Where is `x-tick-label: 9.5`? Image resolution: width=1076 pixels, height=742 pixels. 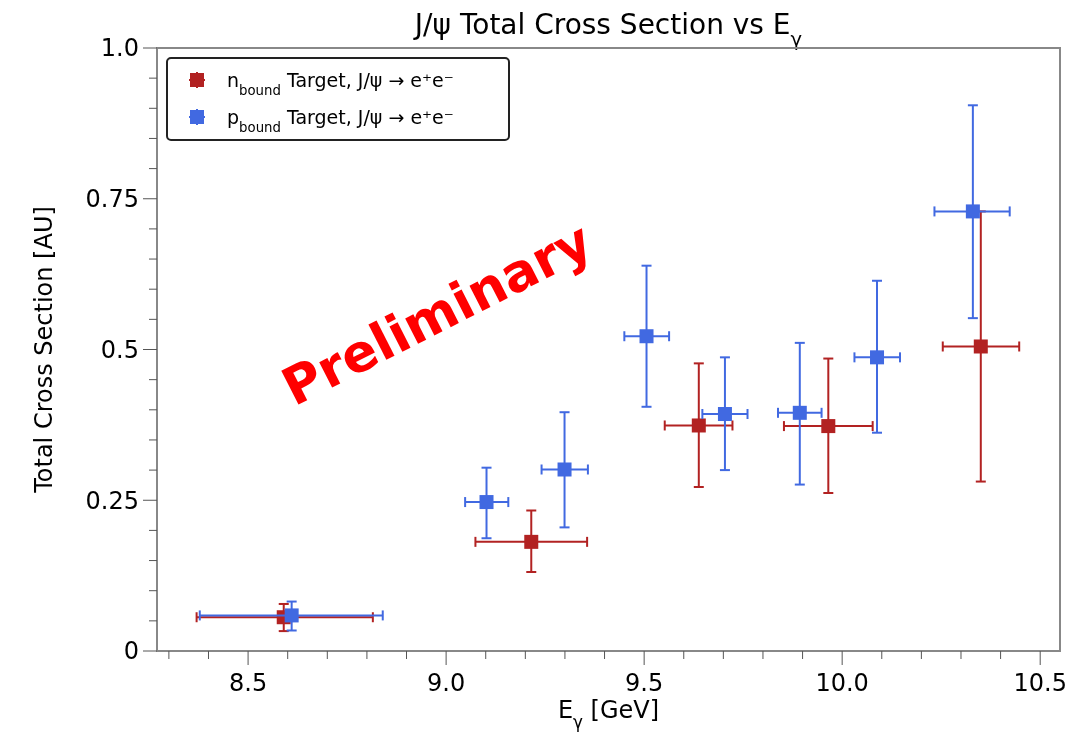 x-tick-label: 9.5 is located at coordinates (644, 683).